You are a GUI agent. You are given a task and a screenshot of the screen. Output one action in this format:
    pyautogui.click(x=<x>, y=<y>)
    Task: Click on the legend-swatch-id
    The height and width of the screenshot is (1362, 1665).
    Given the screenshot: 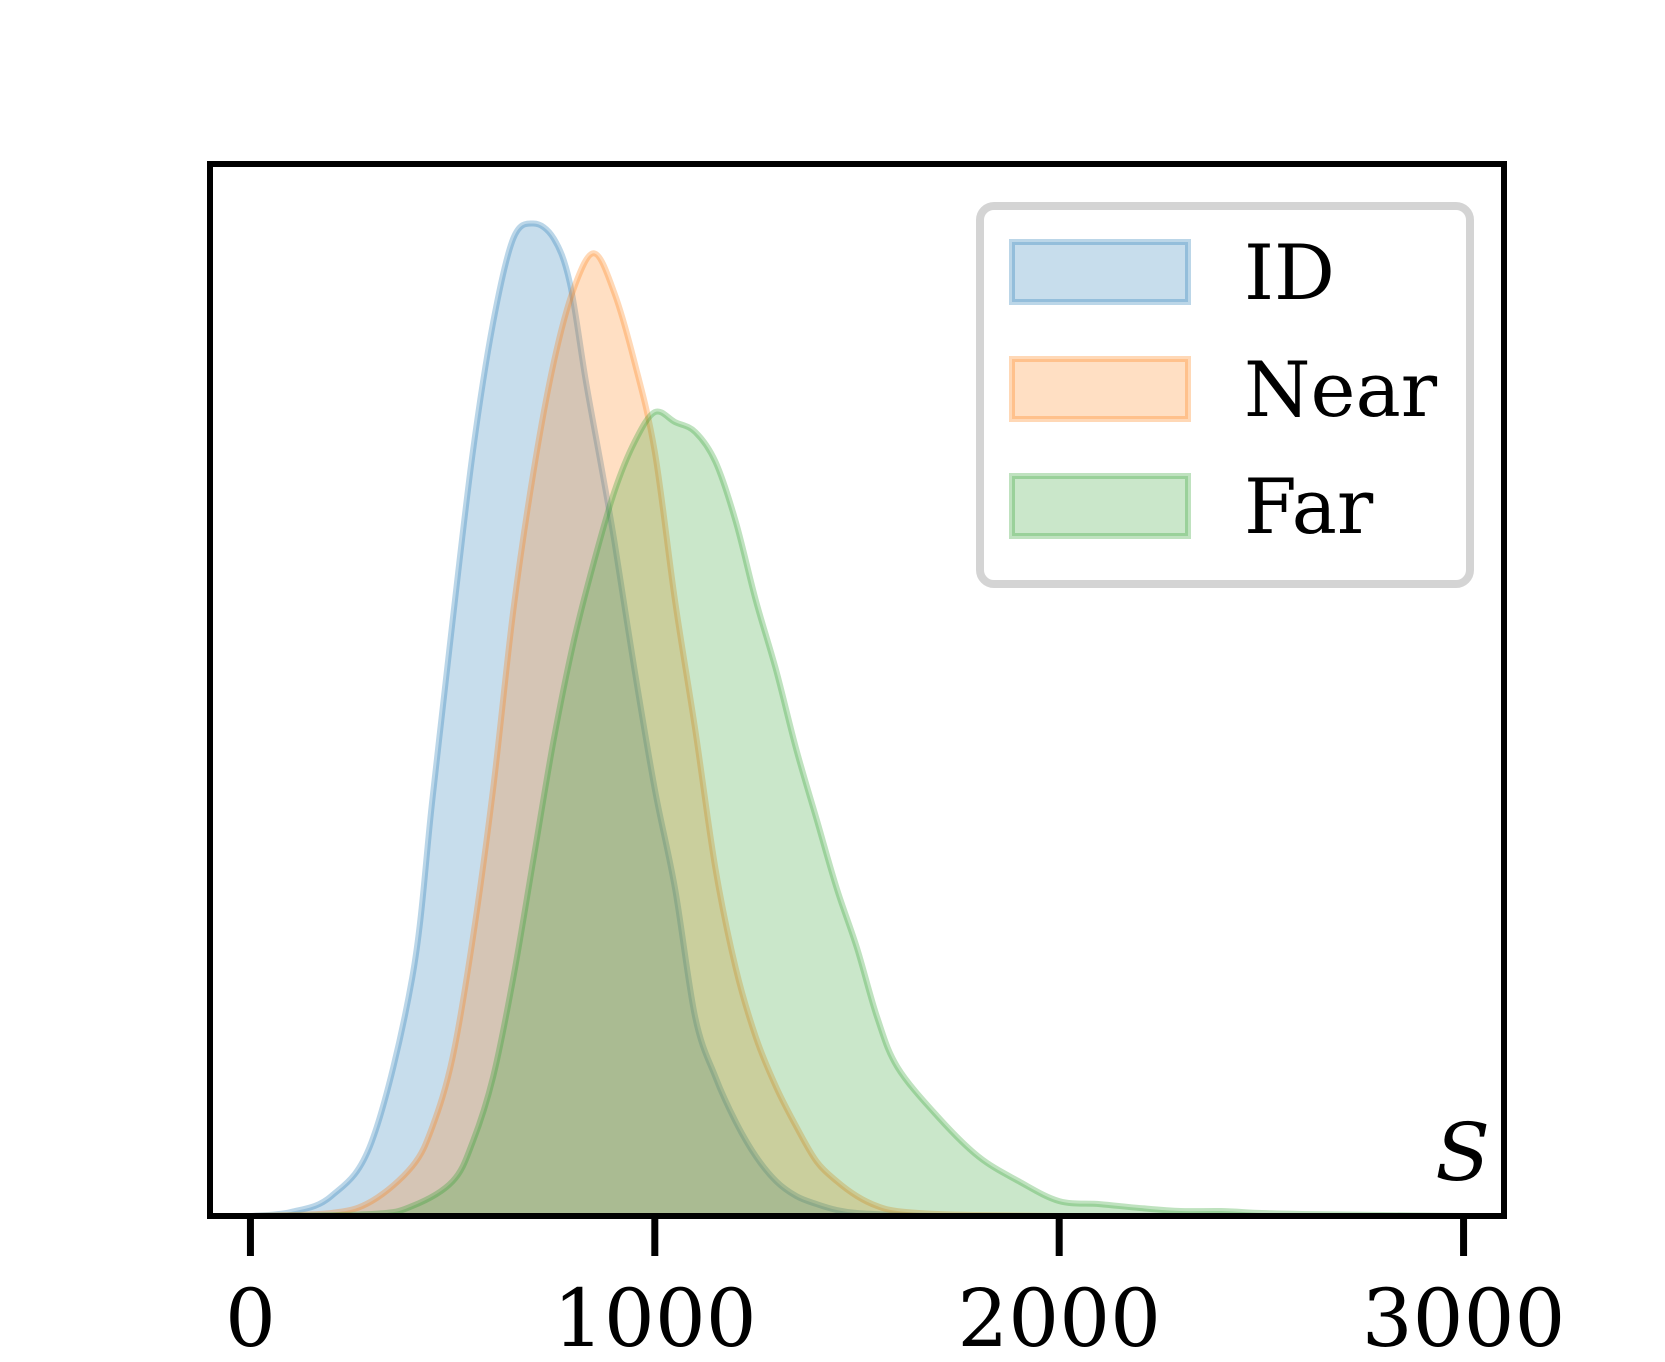 What is the action you would take?
    pyautogui.click(x=1100, y=272)
    